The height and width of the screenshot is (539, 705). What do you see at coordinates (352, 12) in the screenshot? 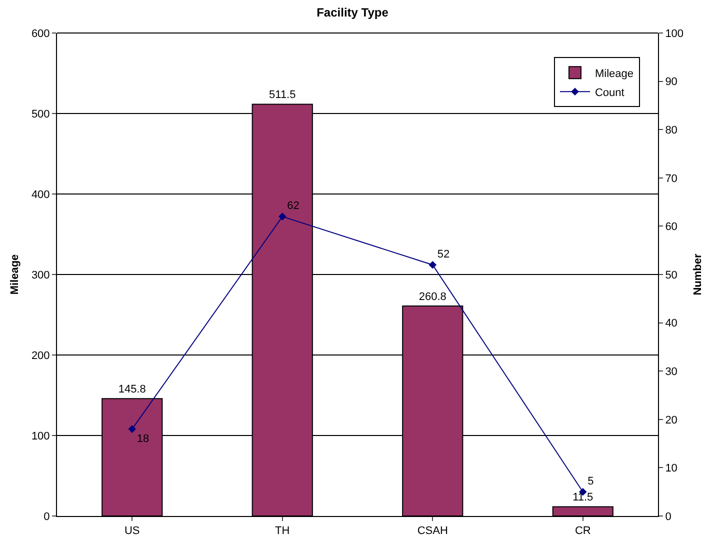
I see `chart-title: Facility Type` at bounding box center [352, 12].